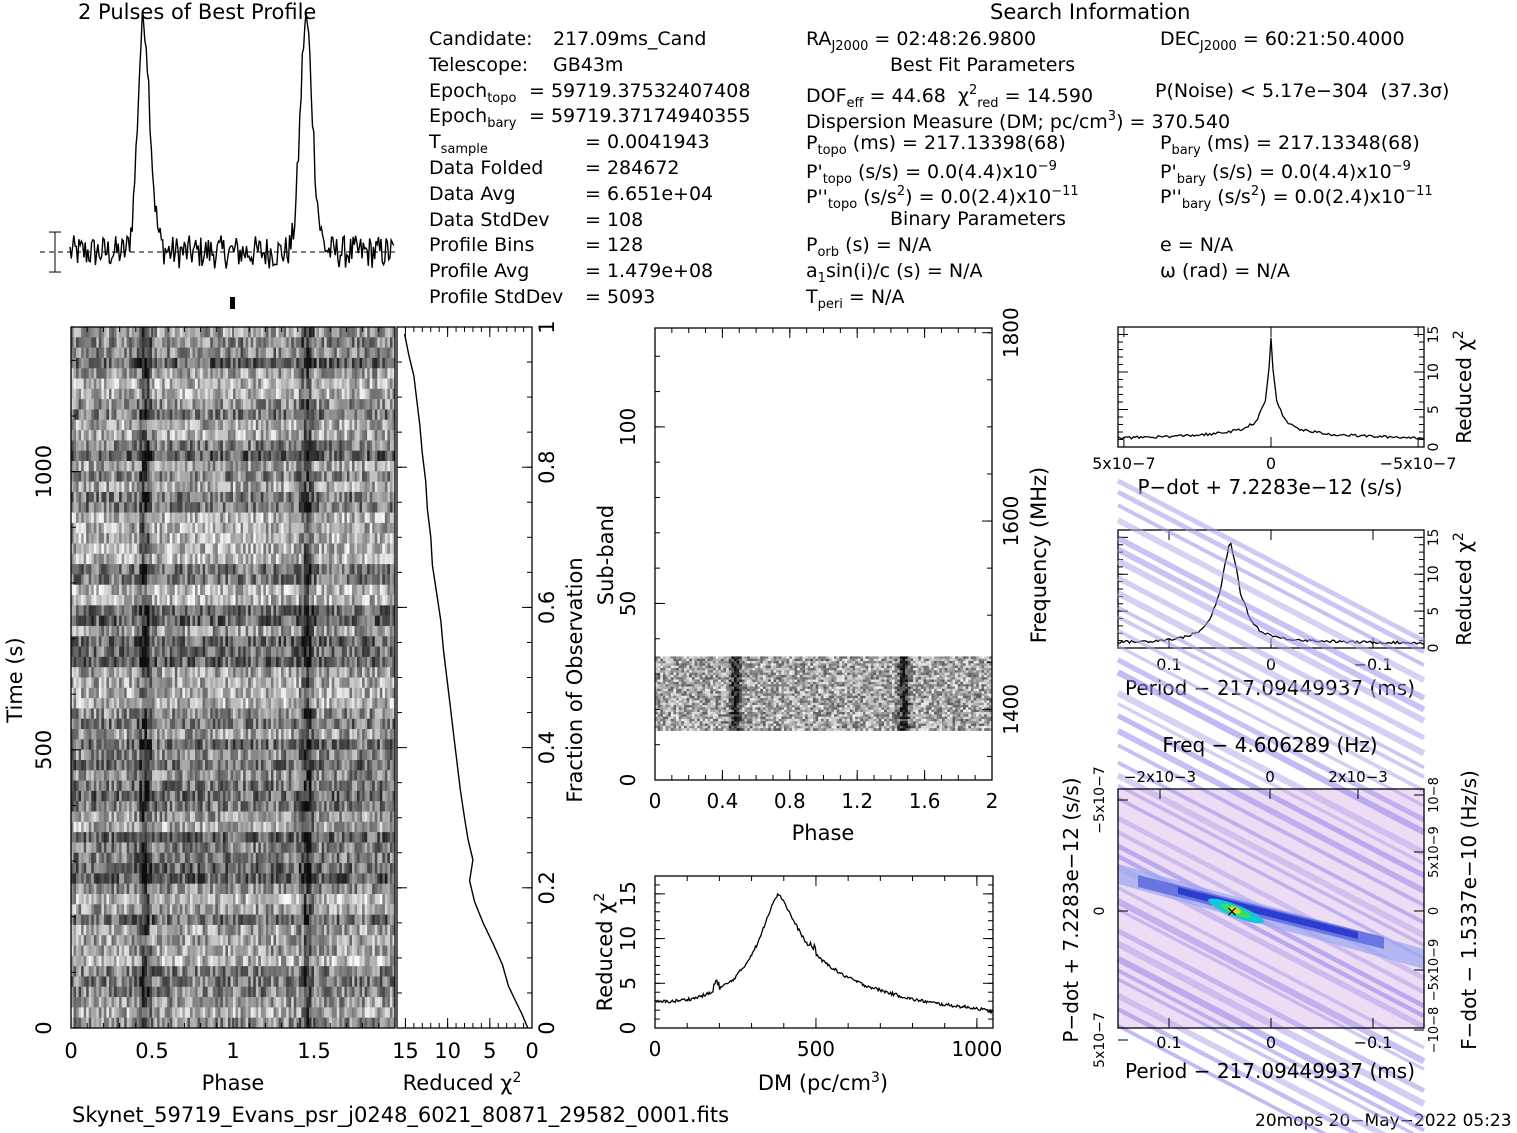 The width and height of the screenshot is (1517, 1133). Describe the element at coordinates (983, 65) in the screenshot. I see `best-fit-title: Best Fit Parameters` at that location.